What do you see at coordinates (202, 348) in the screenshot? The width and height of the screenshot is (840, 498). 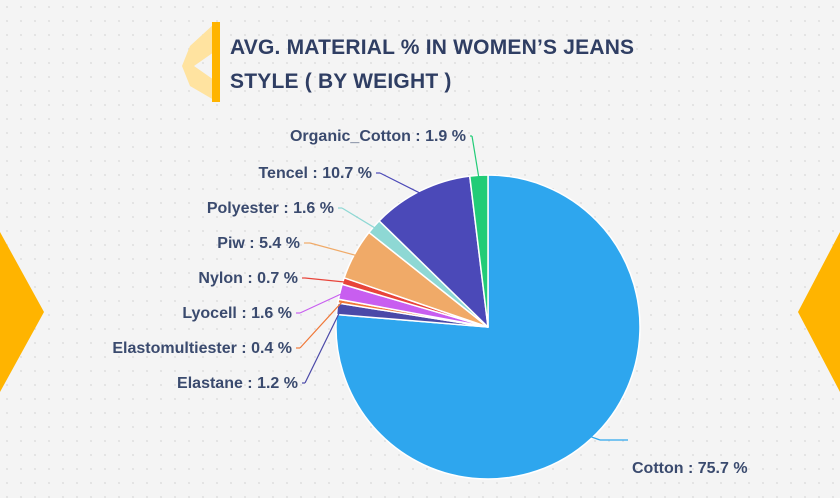 I see `data-label-elastomultiester: Elastomultiester : 0.4 %` at bounding box center [202, 348].